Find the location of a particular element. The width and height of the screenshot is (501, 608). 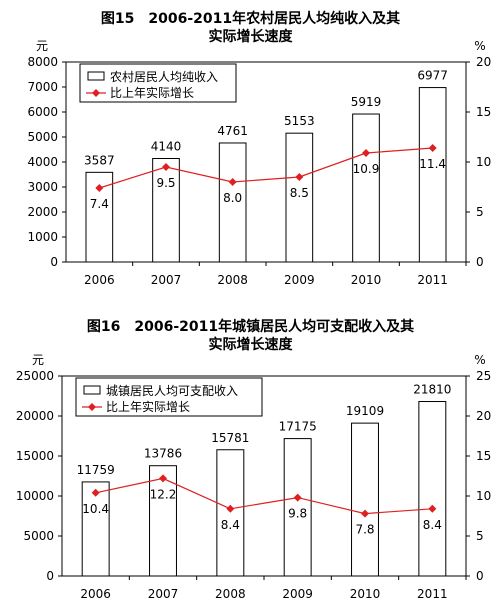

y-tick-label: 20000 is located at coordinates (35, 416).